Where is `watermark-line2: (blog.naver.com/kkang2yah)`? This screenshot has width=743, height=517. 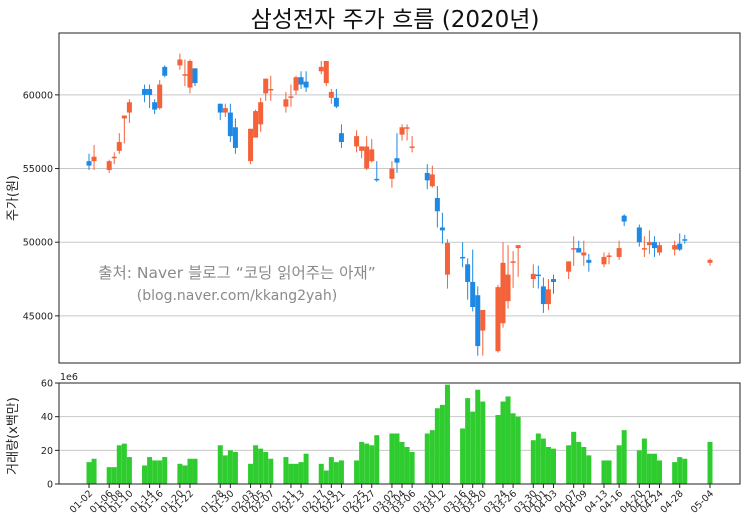
watermark-line2: (blog.naver.com/kkang2yah) is located at coordinates (237, 296).